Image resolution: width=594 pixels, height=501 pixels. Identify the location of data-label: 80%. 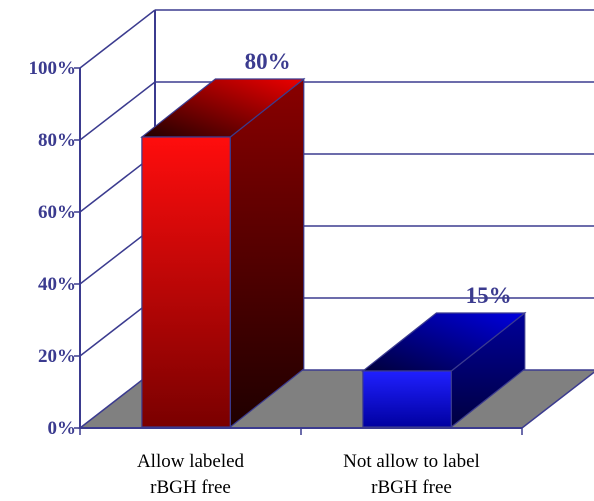
(268, 61).